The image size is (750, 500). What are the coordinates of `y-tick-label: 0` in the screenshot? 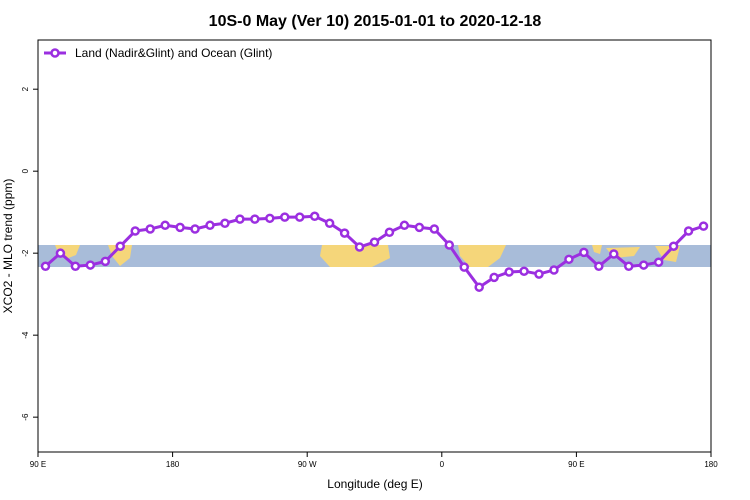 It's located at (25, 170).